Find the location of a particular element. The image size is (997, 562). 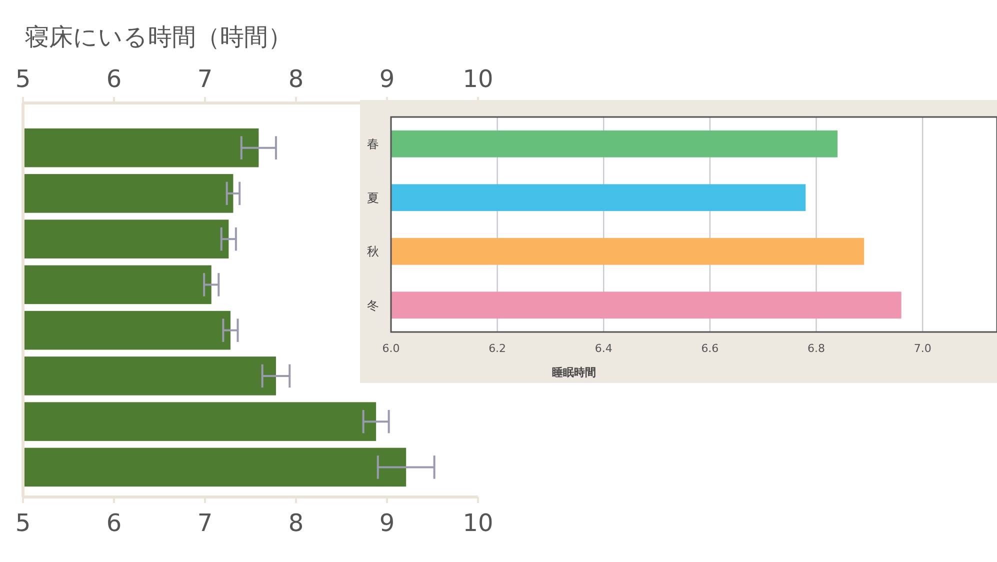

x2-tick-label: 9 is located at coordinates (387, 79).